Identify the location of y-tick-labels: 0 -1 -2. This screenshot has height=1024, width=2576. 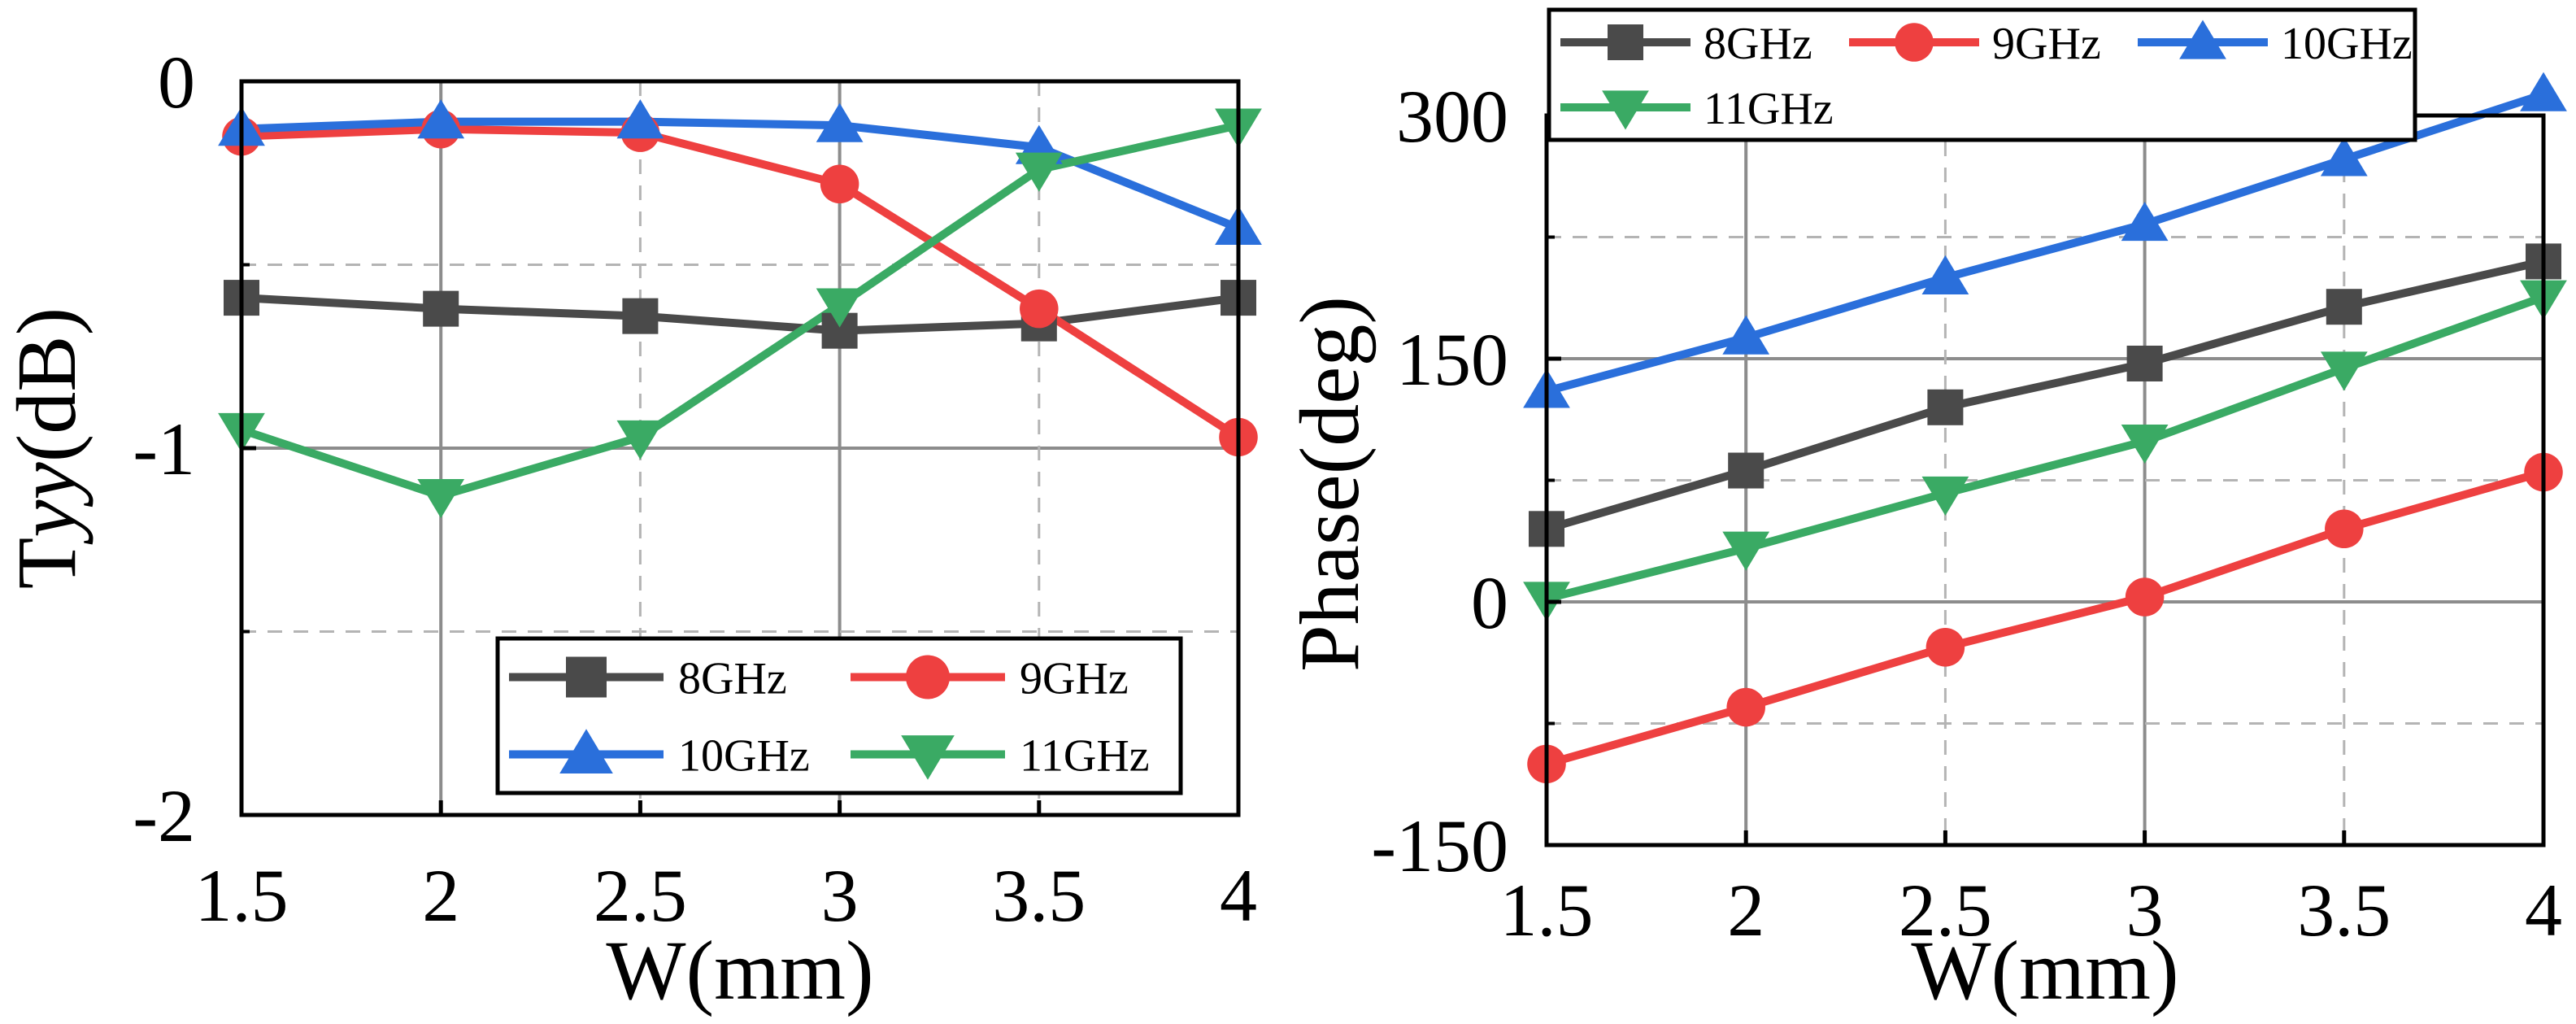
(164, 449).